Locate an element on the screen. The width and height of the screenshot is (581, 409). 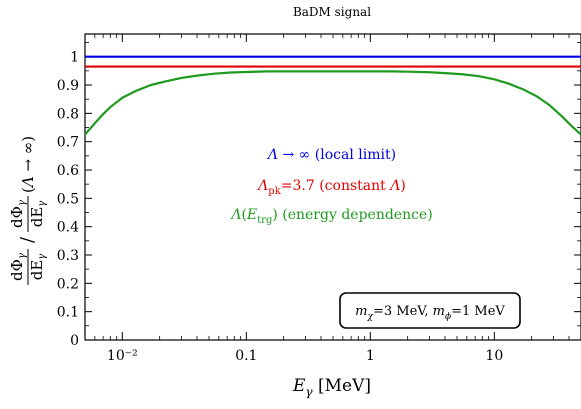
legend-entry-1: Λ → ∞ (local limit) is located at coordinates (331, 155).